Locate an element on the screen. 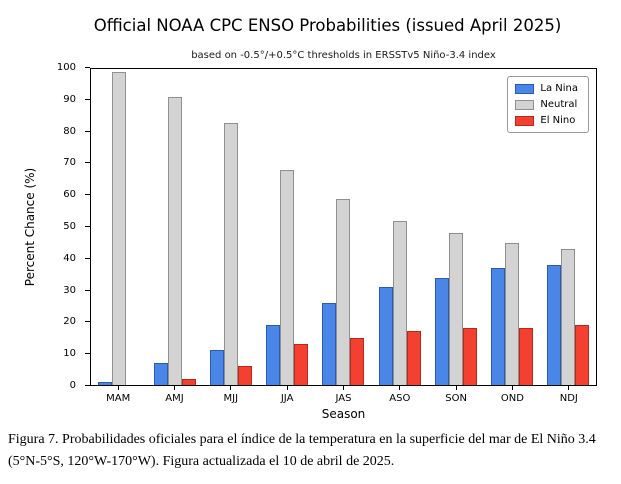 The width and height of the screenshot is (621, 484). bar-neutral-ond is located at coordinates (511, 313).